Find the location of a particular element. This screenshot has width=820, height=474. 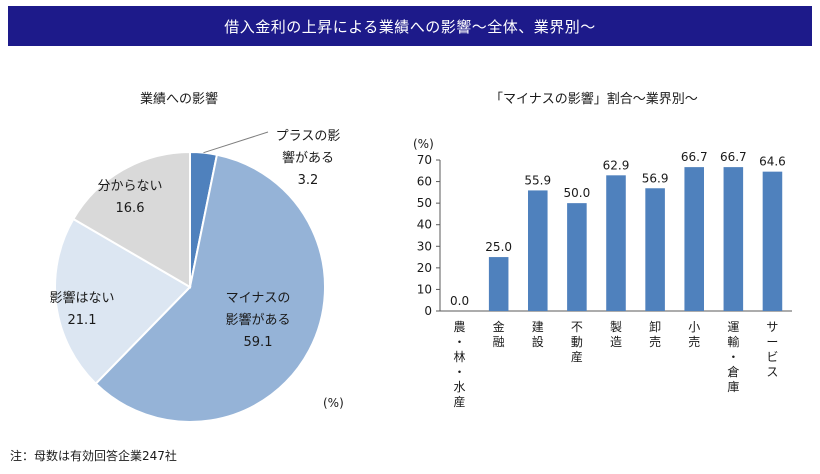

x-category-label: 金融 is located at coordinates (499, 334).